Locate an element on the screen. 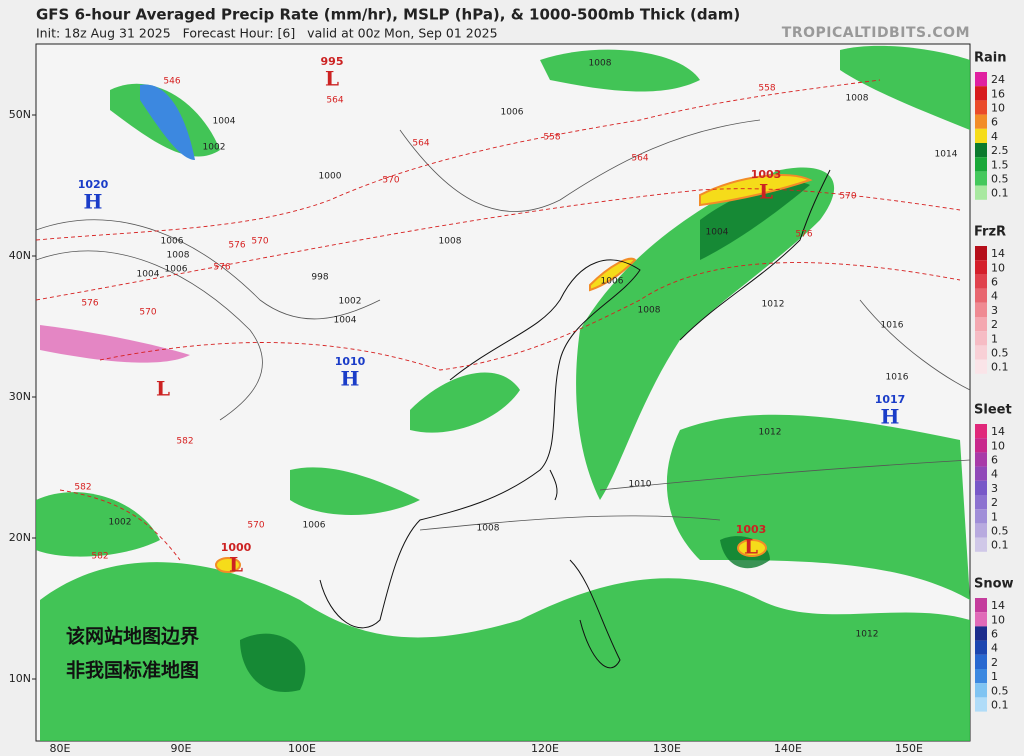 This screenshot has width=1024, height=756. legend-level: 2 is located at coordinates (994, 502).